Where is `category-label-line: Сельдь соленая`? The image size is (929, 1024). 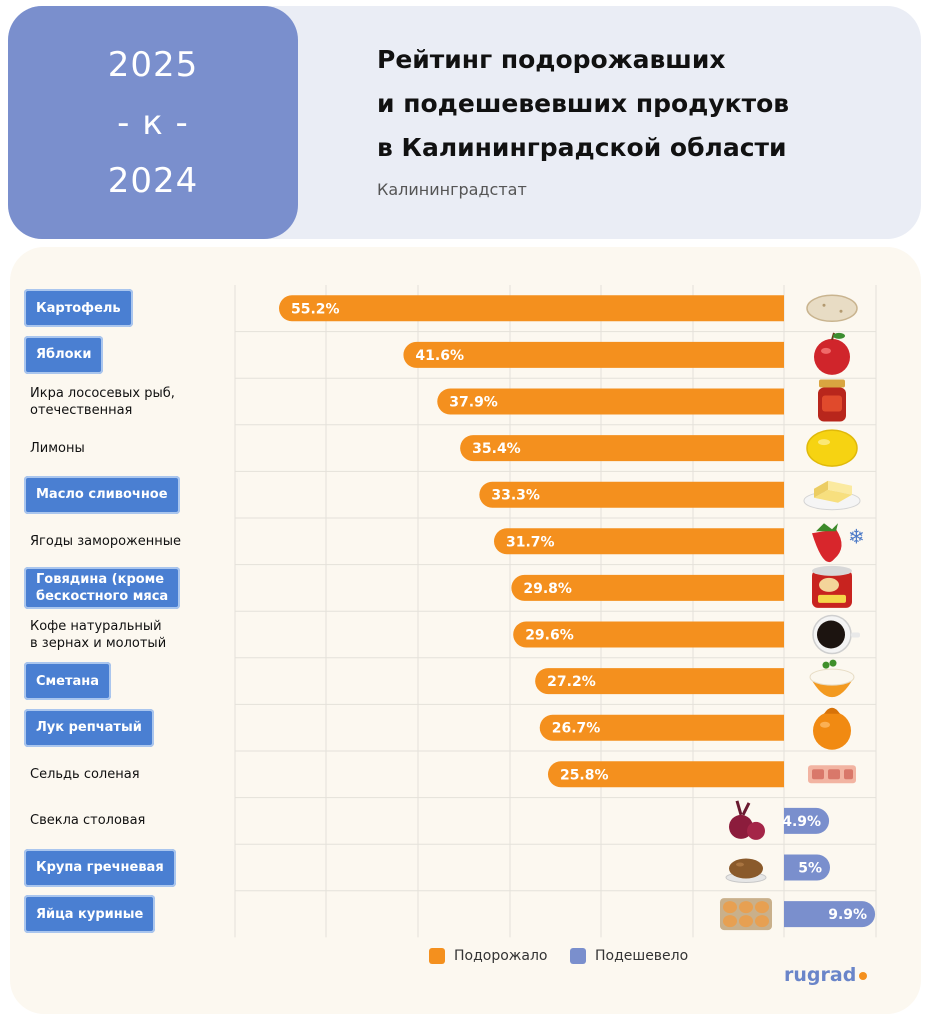
category-label-line: Сельдь соленая is located at coordinates (85, 774).